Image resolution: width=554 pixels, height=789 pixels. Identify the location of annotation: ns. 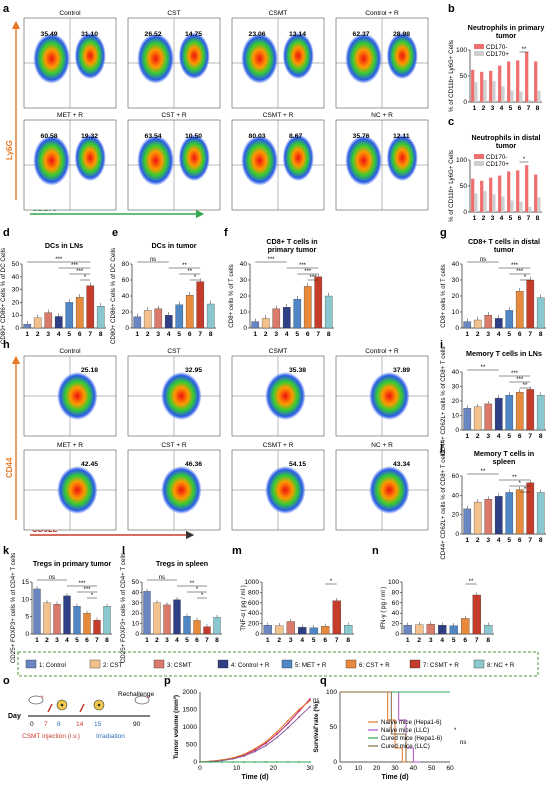
(316, 701).